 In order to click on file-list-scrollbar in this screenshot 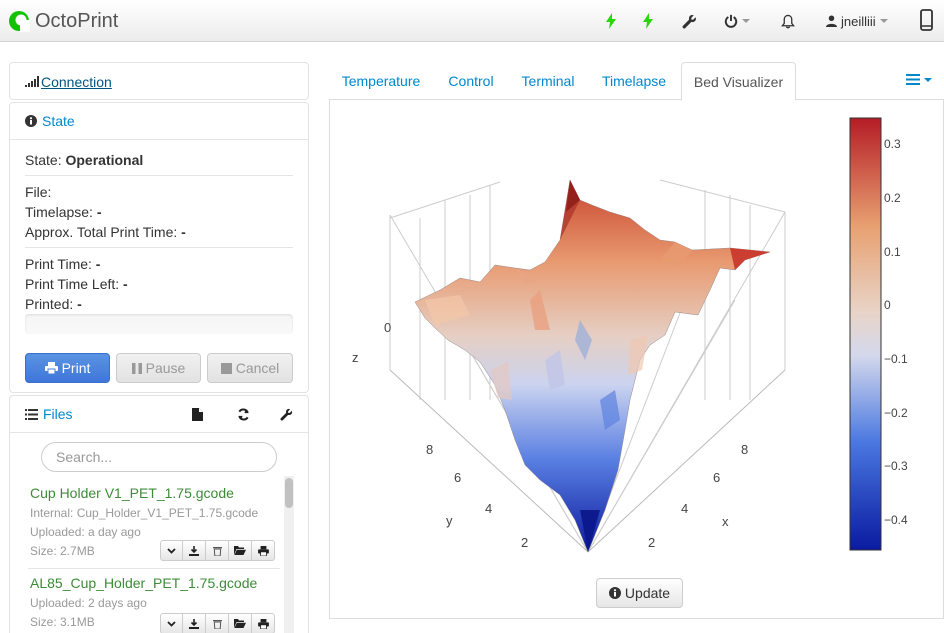, I will do `click(289, 554)`.